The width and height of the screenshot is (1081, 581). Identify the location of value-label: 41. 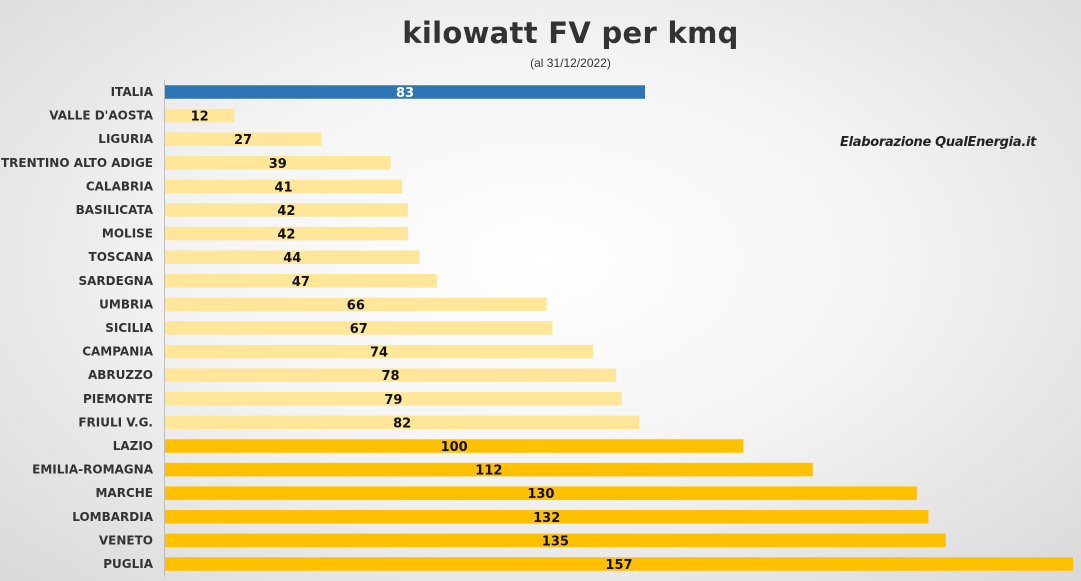
(284, 187).